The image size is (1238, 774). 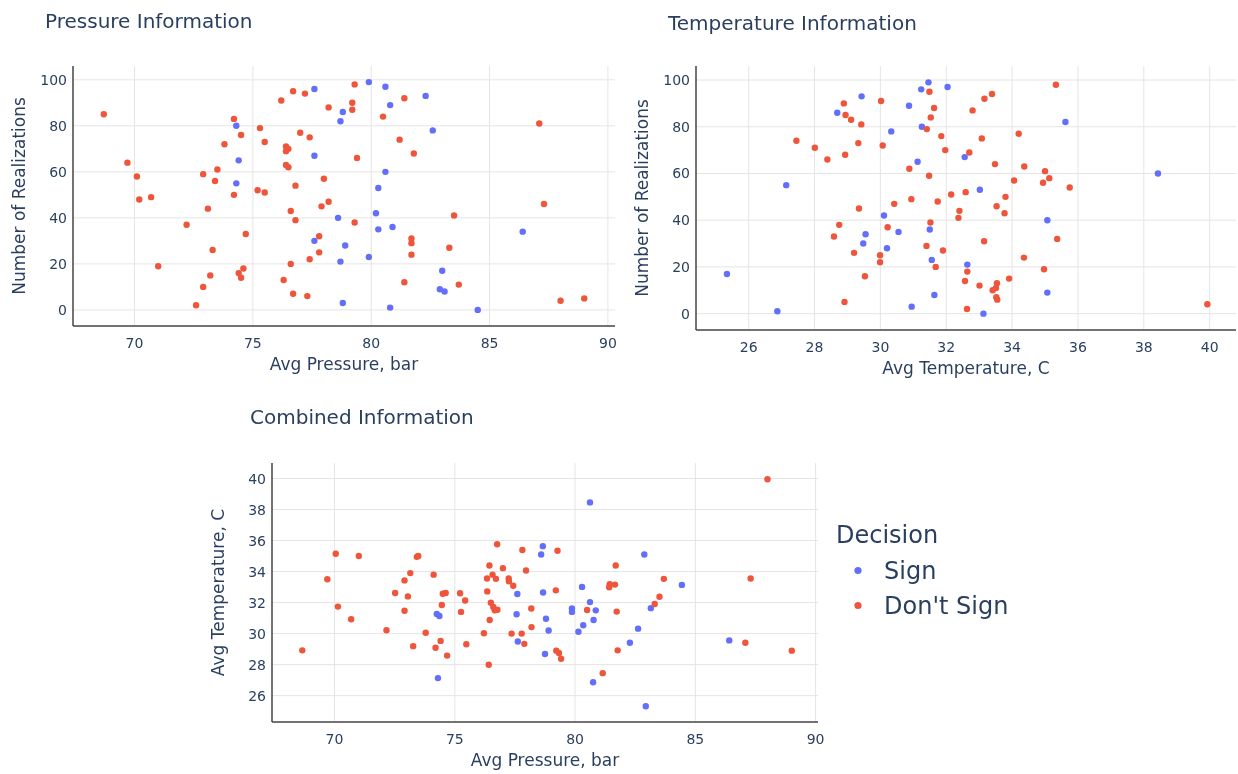 What do you see at coordinates (681, 266) in the screenshot?
I see `y-tick-label: 20` at bounding box center [681, 266].